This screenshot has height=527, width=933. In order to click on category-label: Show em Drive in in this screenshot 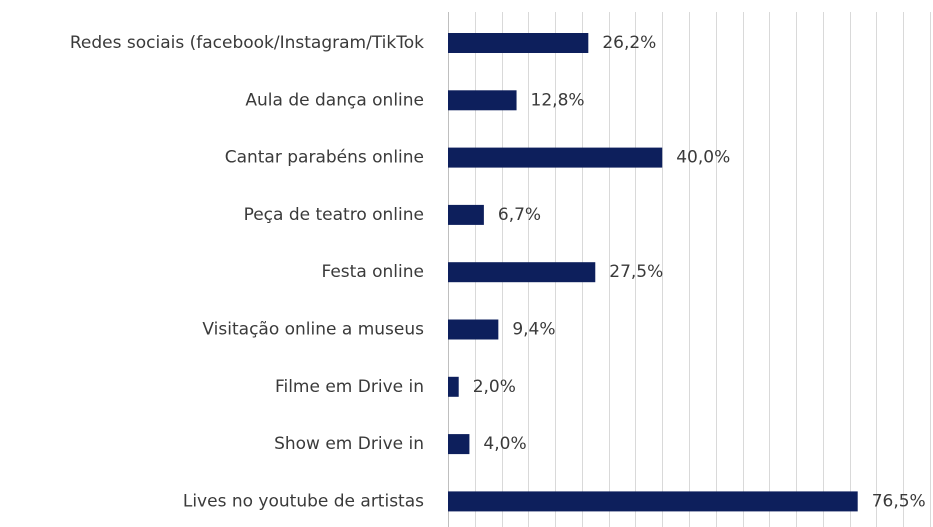, I will do `click(349, 444)`.